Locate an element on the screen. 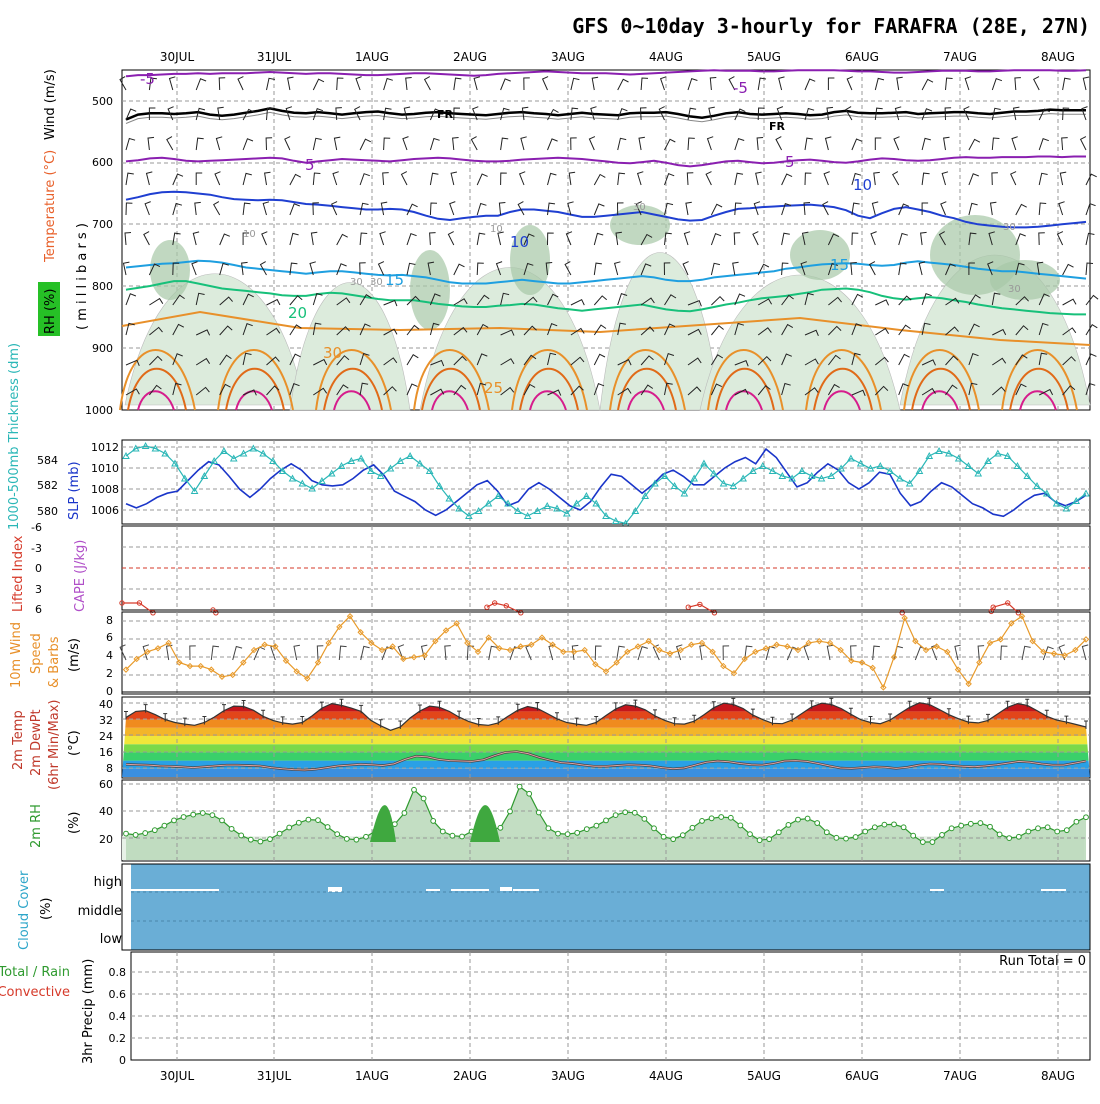 The height and width of the screenshot is (1104, 1100). rh-shading-core is located at coordinates (820, 255).